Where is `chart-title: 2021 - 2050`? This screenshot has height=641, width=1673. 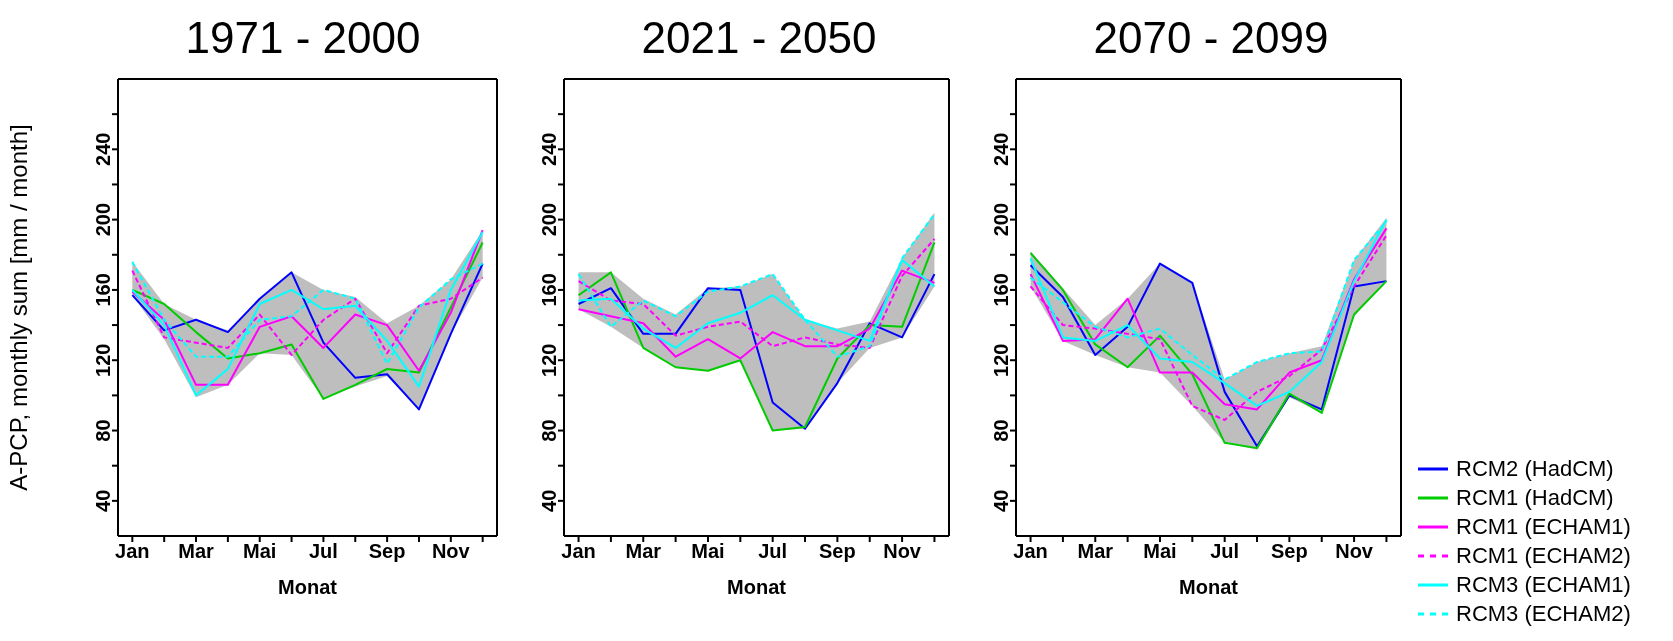 chart-title: 2021 - 2050 is located at coordinates (759, 38).